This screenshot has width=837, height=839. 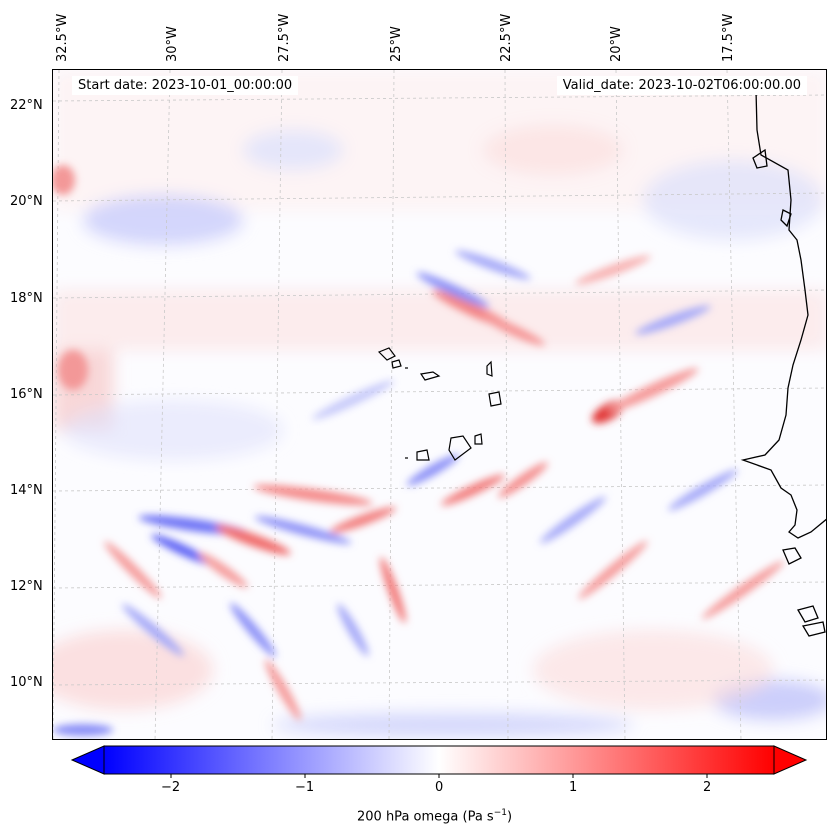 I want to click on lon-label: 22.5°W, so click(x=506, y=37).